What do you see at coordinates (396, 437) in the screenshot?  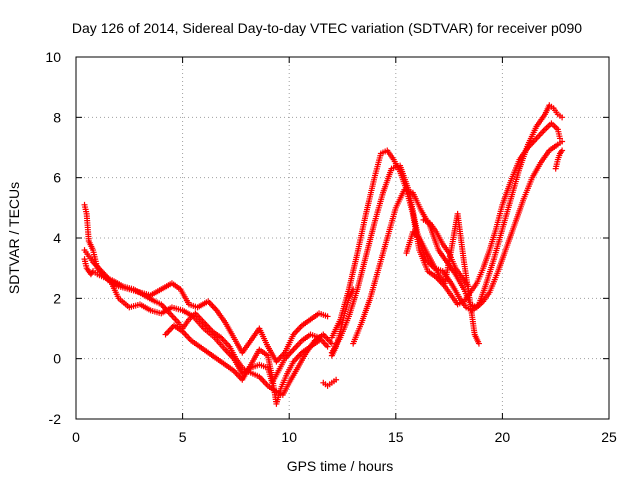 I see `x-tick-label: 15` at bounding box center [396, 437].